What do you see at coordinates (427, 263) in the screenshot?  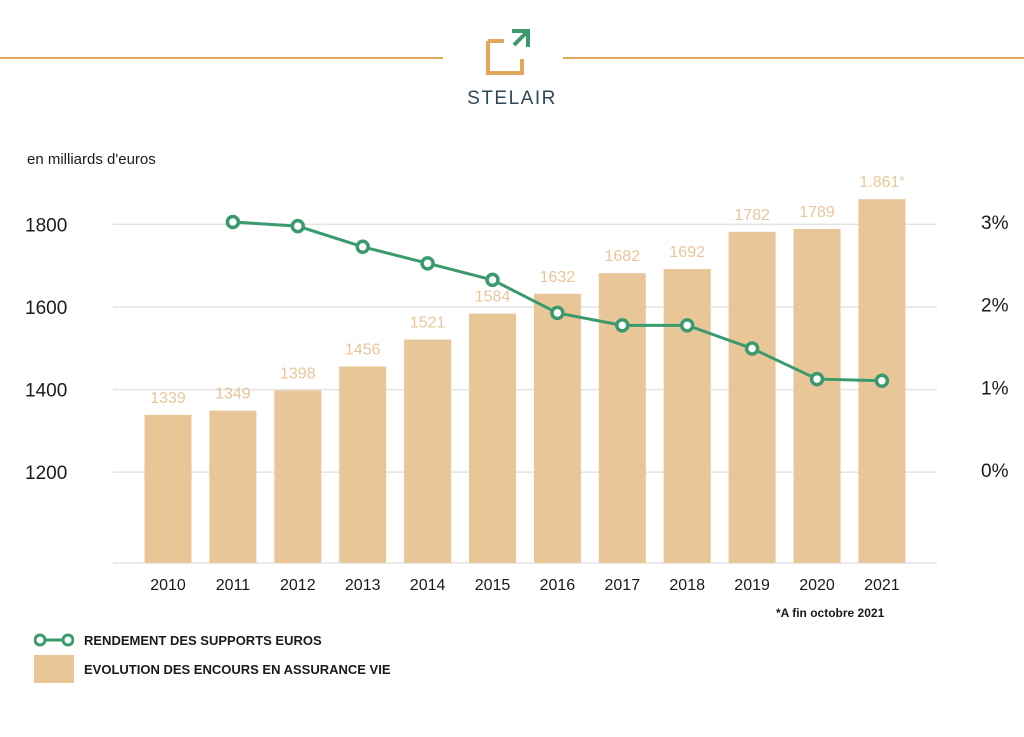 I see `yield-point-2014` at bounding box center [427, 263].